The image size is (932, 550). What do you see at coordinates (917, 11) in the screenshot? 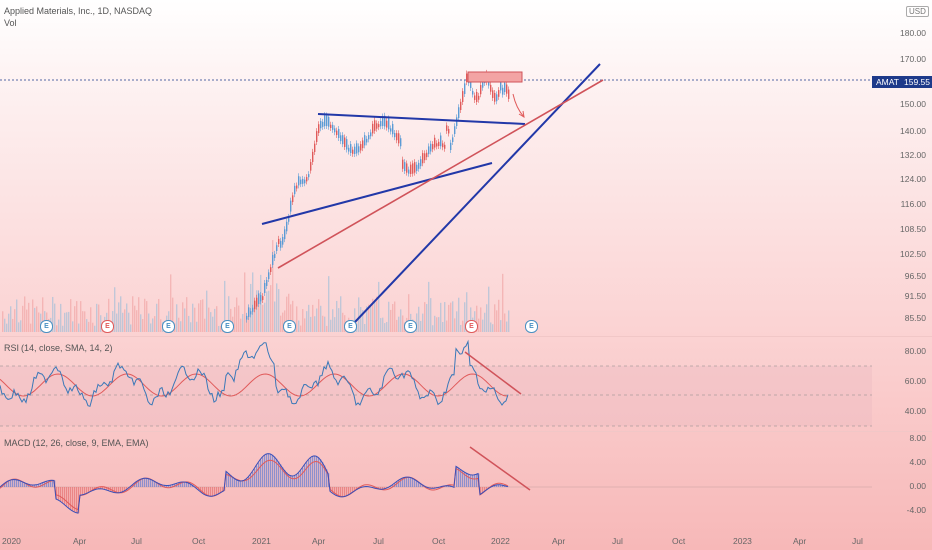
I see `currency-badge: USD` at bounding box center [917, 11].